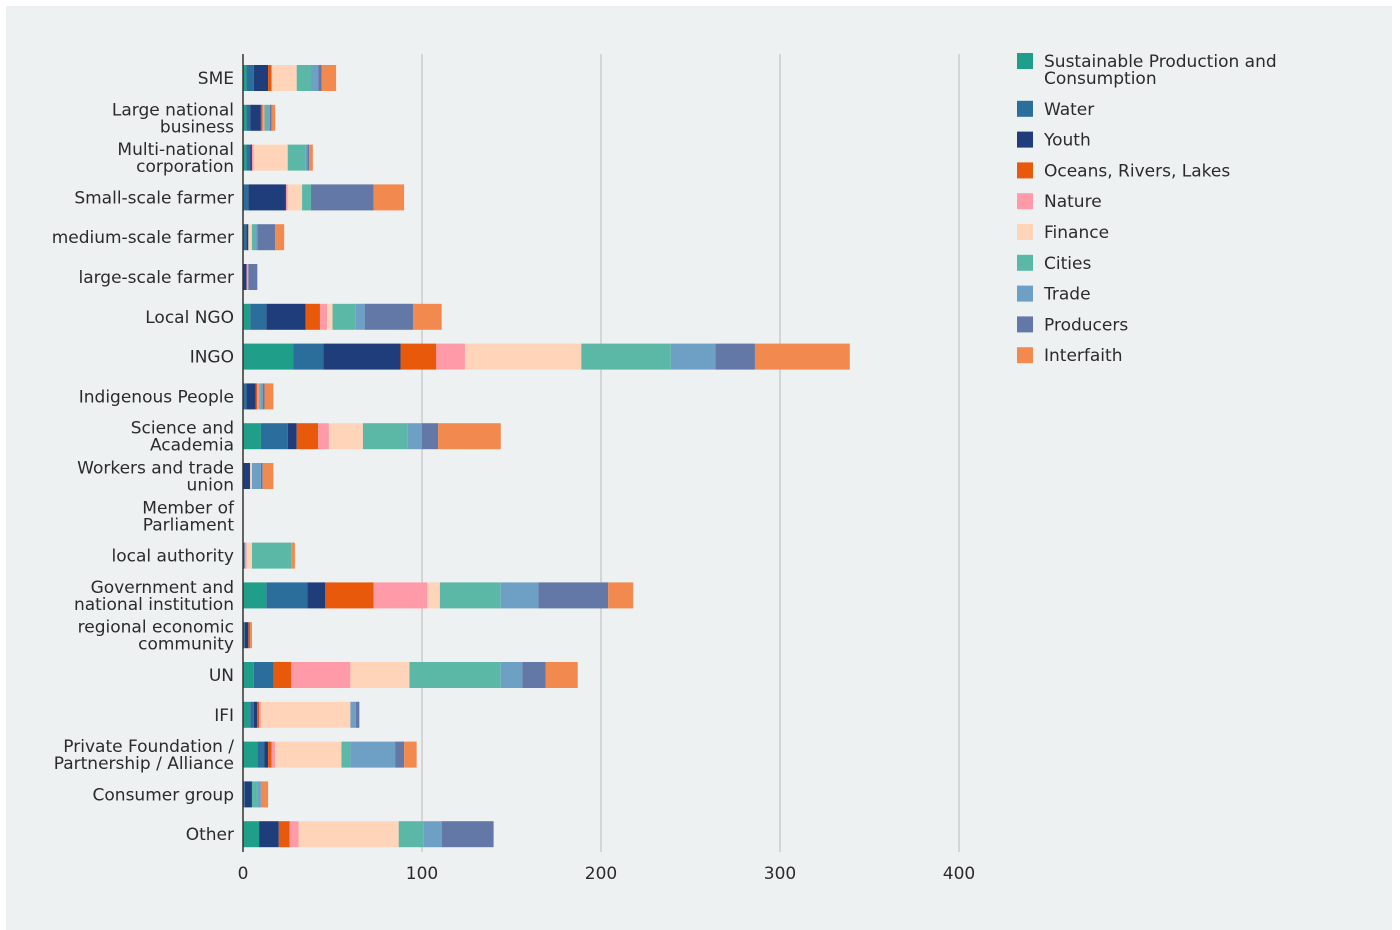 The image size is (1400, 930). I want to click on legend-label: Cities, so click(1067, 264).